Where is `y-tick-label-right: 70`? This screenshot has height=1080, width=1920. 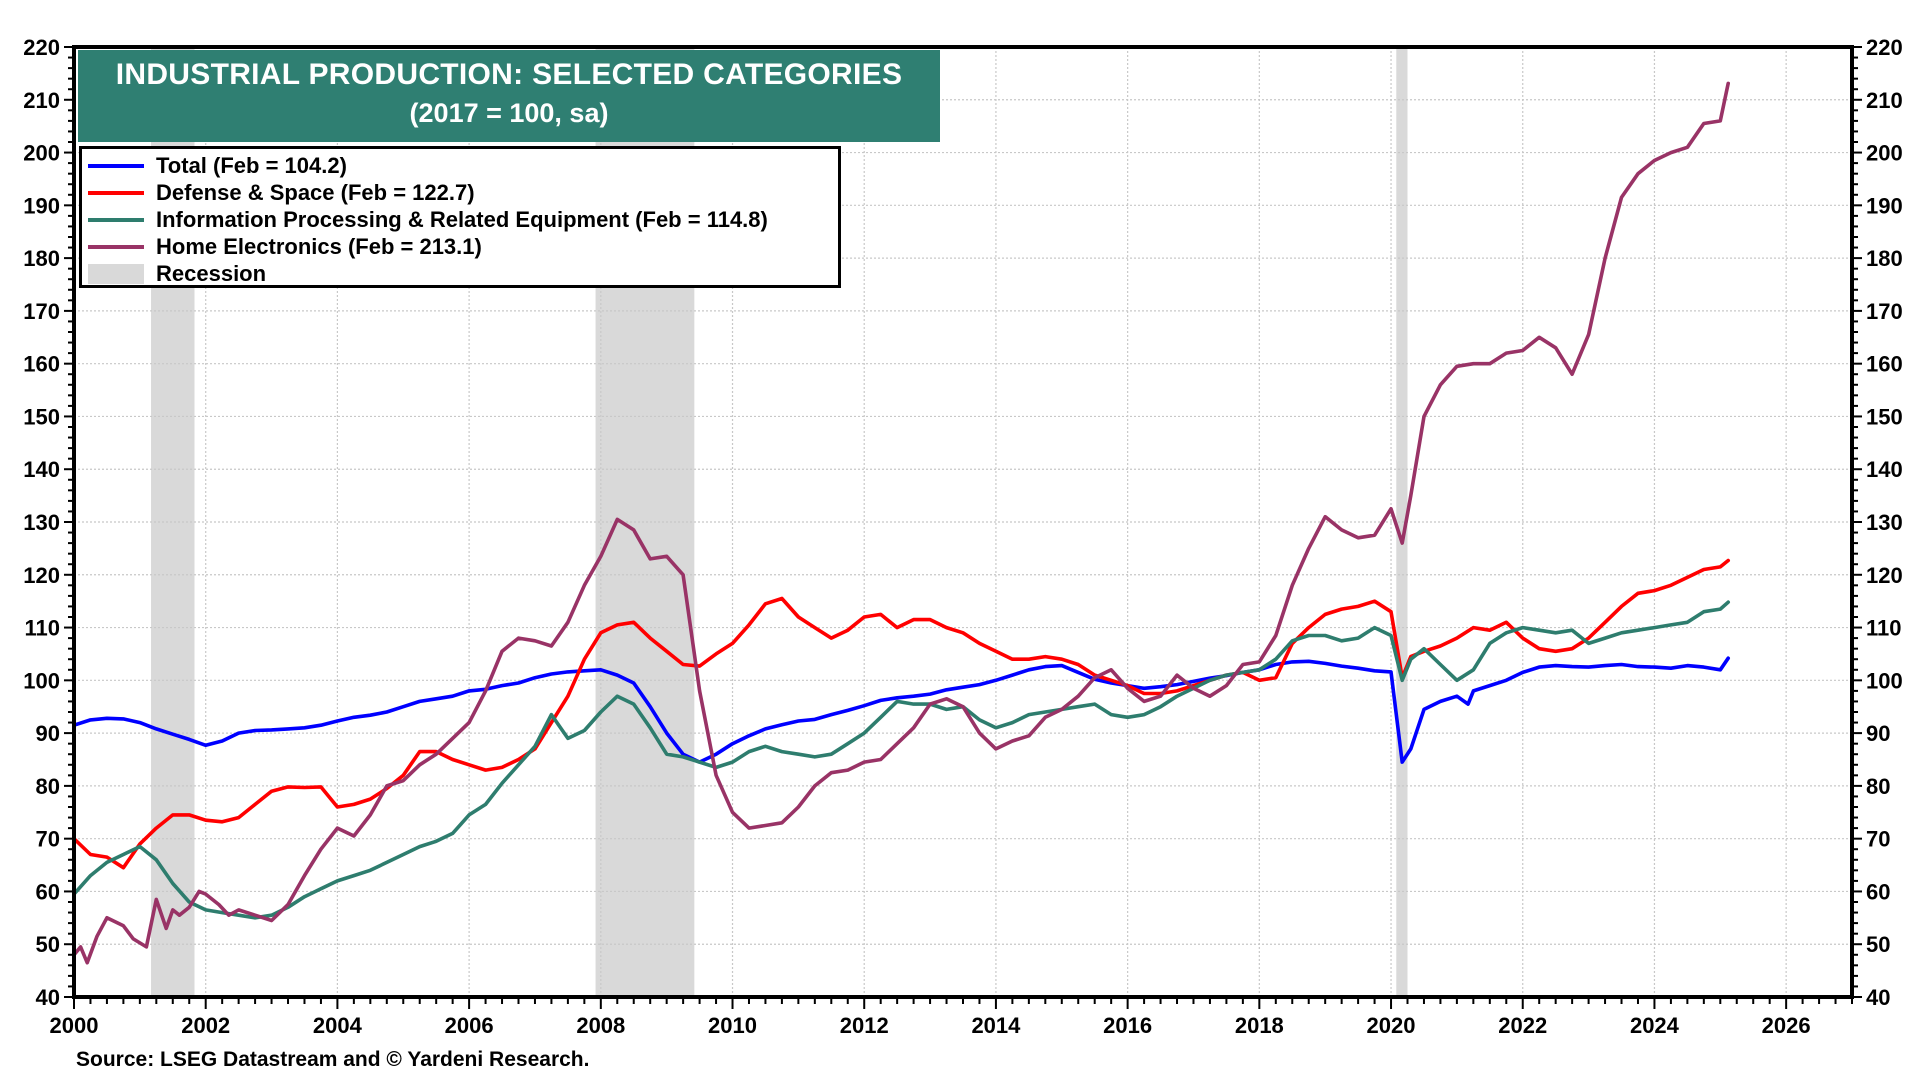 y-tick-label-right: 70 is located at coordinates (1878, 839).